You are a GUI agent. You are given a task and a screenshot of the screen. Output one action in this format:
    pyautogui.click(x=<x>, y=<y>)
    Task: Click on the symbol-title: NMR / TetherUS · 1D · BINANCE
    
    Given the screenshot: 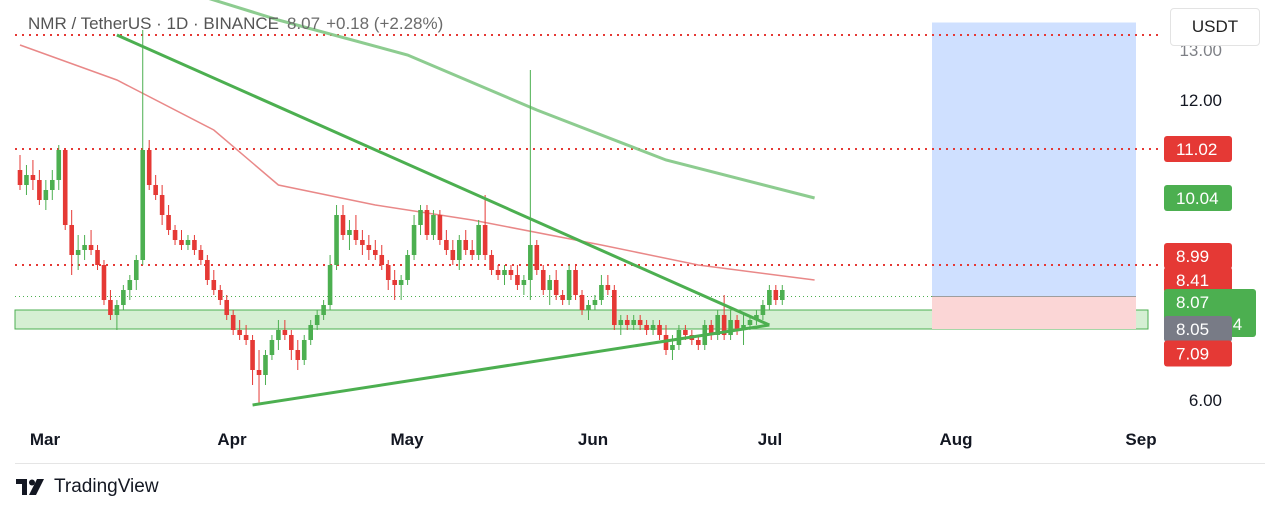 What is the action you would take?
    pyautogui.click(x=153, y=23)
    